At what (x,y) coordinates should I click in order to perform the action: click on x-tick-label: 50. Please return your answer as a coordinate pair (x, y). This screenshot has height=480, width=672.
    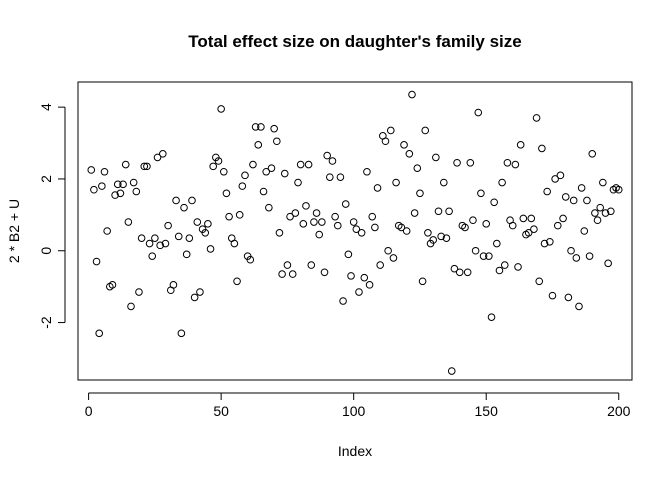
    Looking at the image, I should click on (221, 411).